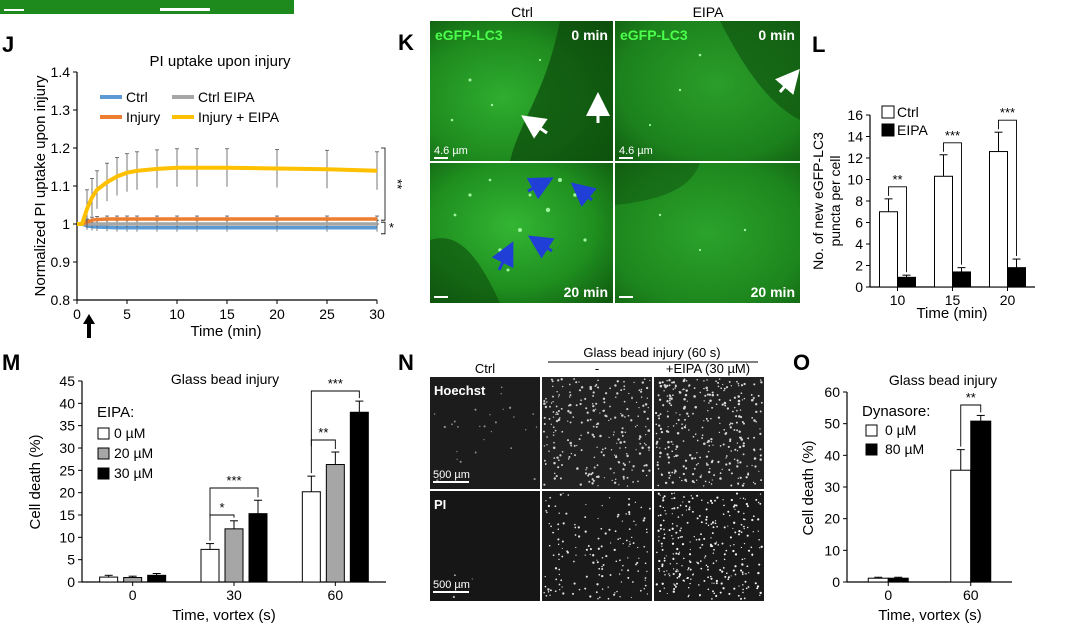  Describe the element at coordinates (943, 380) in the screenshot. I see `chart-o-title: Glass bead injury` at that location.